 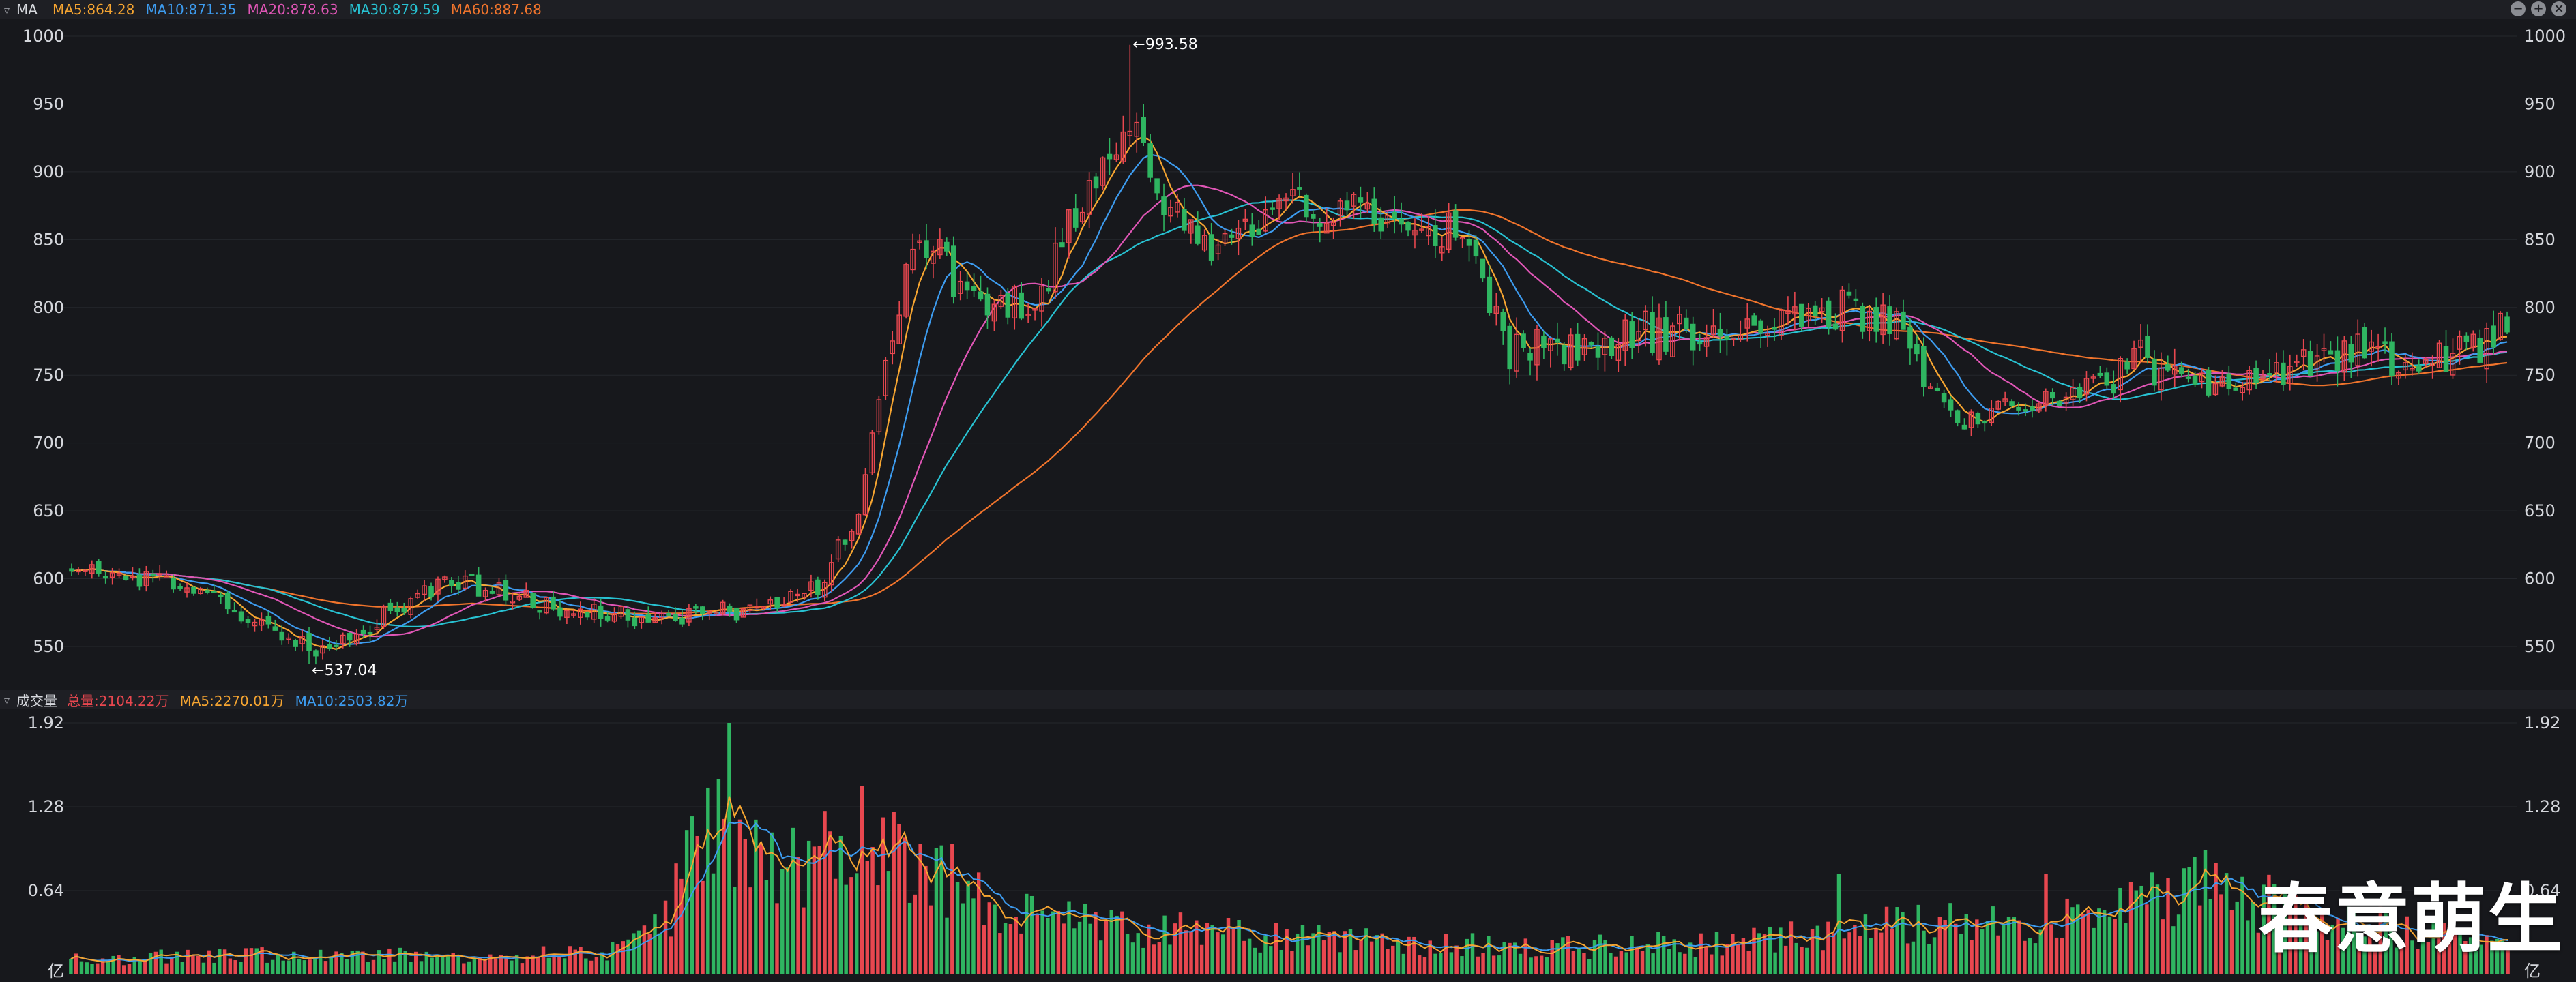 I want to click on volume-collapse-chevron-icon: ▿, so click(x=7, y=699).